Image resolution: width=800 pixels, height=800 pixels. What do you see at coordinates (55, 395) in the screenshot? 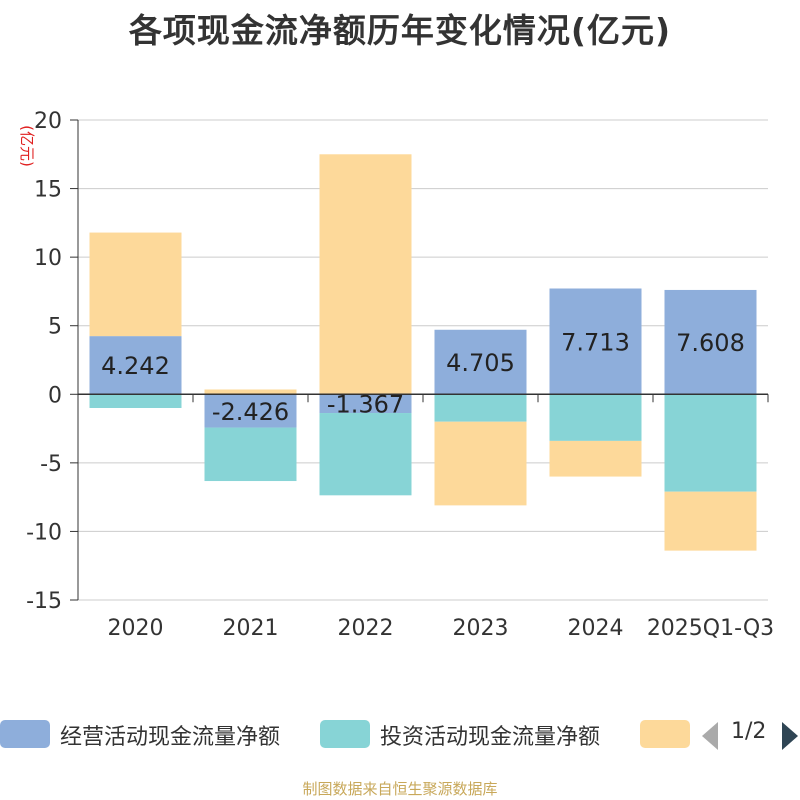
I see `y-tick-label: 0` at bounding box center [55, 395].